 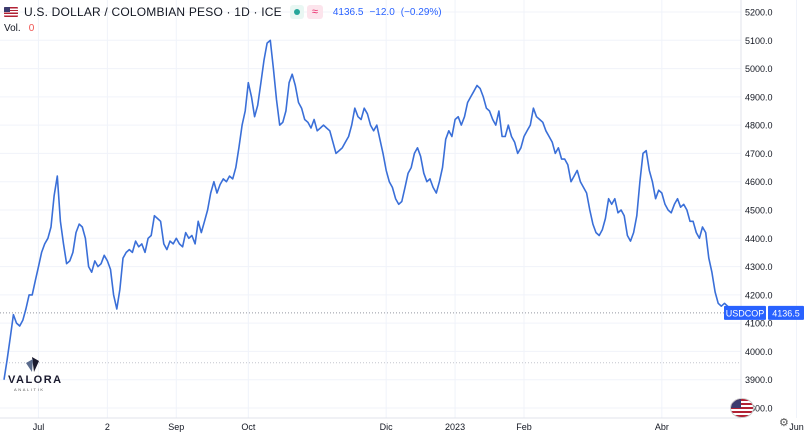 What do you see at coordinates (35, 380) in the screenshot?
I see `logo-name: VALORA` at bounding box center [35, 380].